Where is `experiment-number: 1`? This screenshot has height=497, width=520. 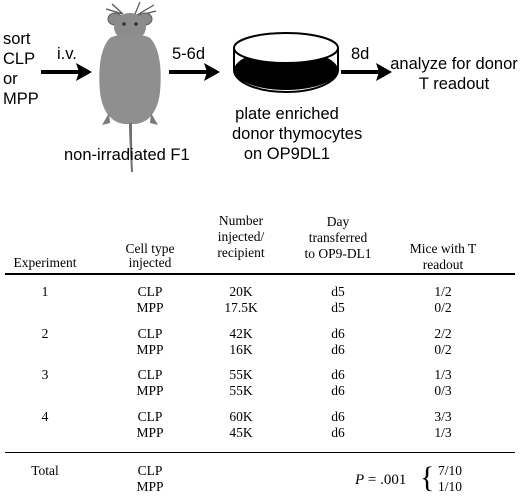 experiment-number: 1 is located at coordinates (45, 291).